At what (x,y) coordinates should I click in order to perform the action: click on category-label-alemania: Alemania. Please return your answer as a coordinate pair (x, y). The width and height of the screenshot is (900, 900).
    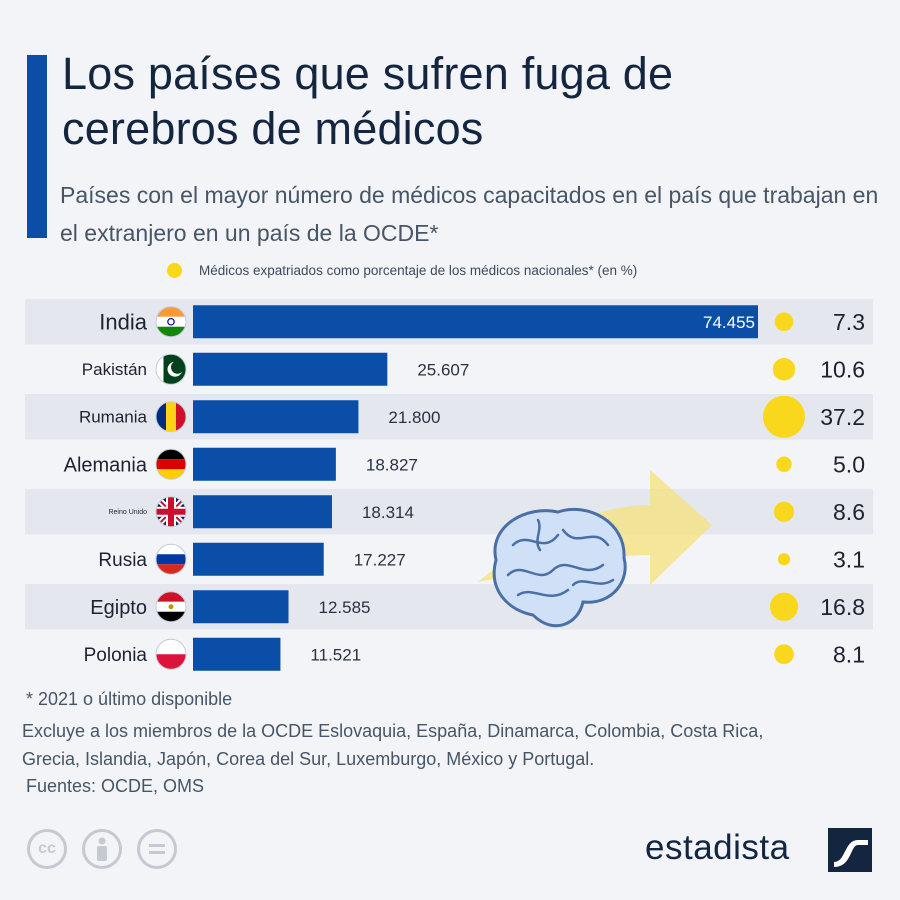
    Looking at the image, I should click on (106, 465).